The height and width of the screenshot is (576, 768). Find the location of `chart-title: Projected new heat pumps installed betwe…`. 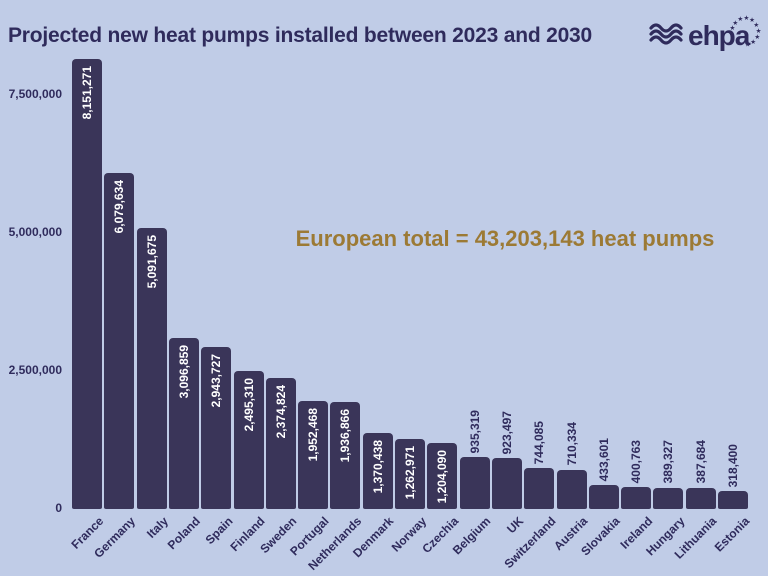

chart-title: Projected new heat pumps installed betwe… is located at coordinates (300, 35).